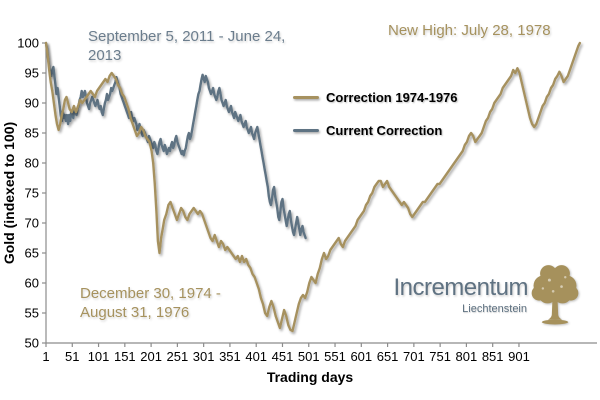  I want to click on annotation-line: September 5, 2011 - June 24,, so click(187, 36).